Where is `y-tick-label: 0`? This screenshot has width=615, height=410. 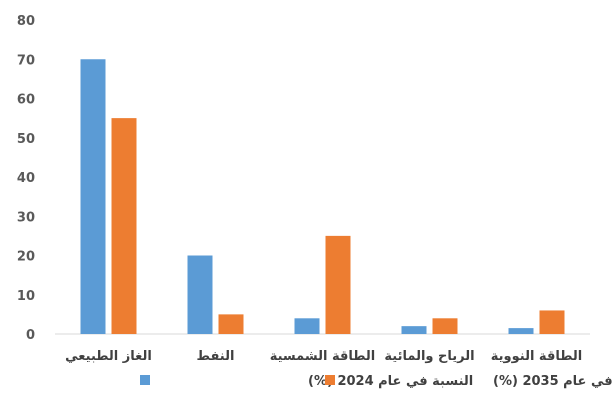
y-tick-label: 0 is located at coordinates (30, 335).